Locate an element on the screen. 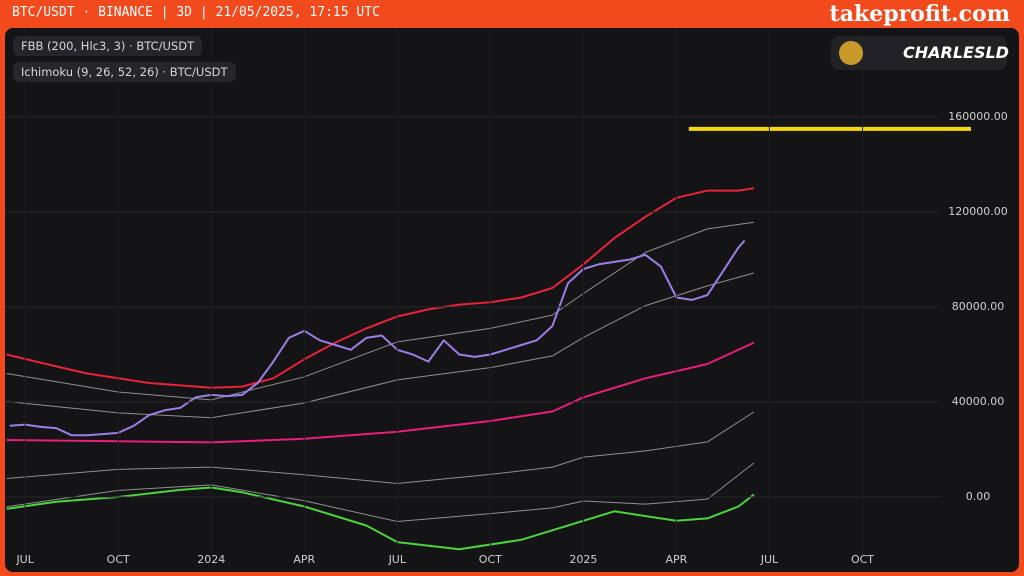 The height and width of the screenshot is (576, 1024). y-tick-label: 80000.00 is located at coordinates (978, 306).